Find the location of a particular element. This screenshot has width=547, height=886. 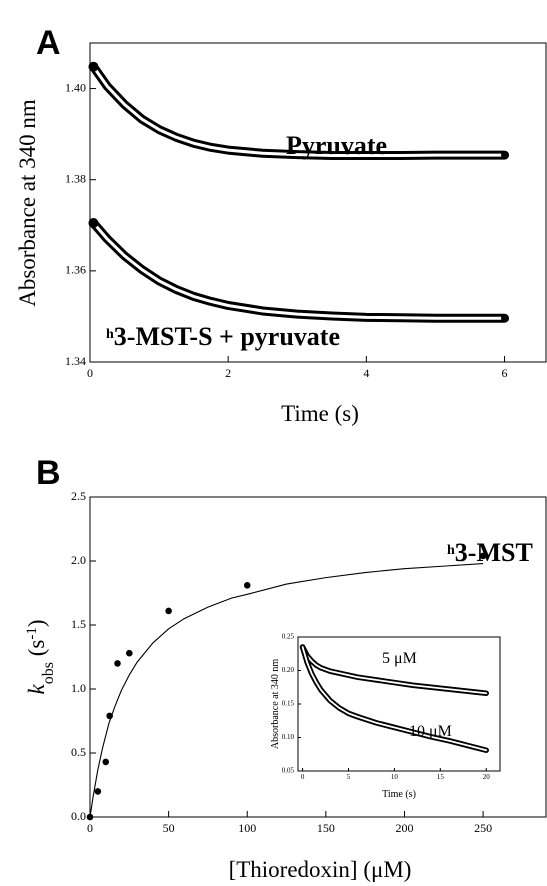

annotation-text: 3-MST is located at coordinates (494, 552).